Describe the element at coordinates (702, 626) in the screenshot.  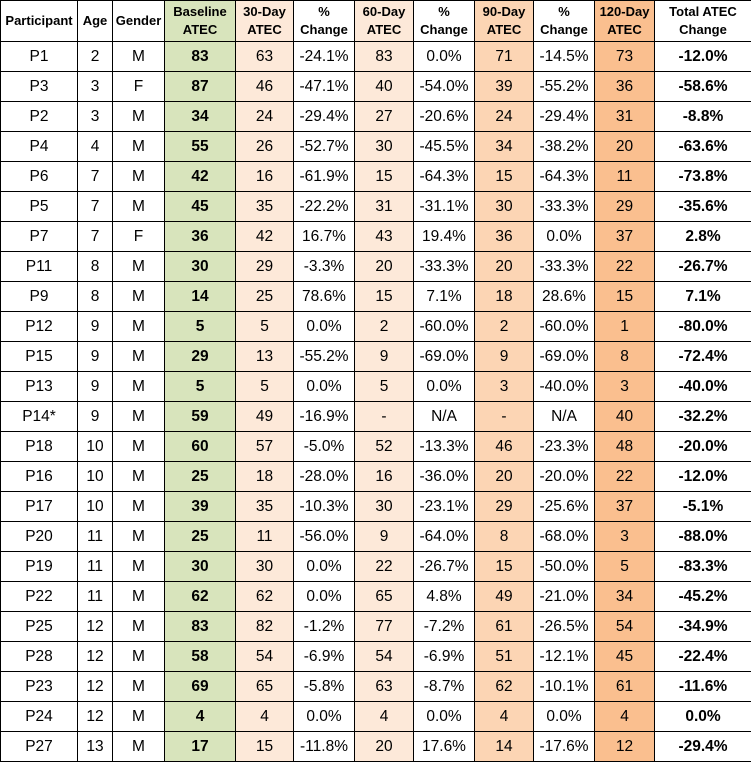
I see `cell-total-change: -34.9%` at that location.